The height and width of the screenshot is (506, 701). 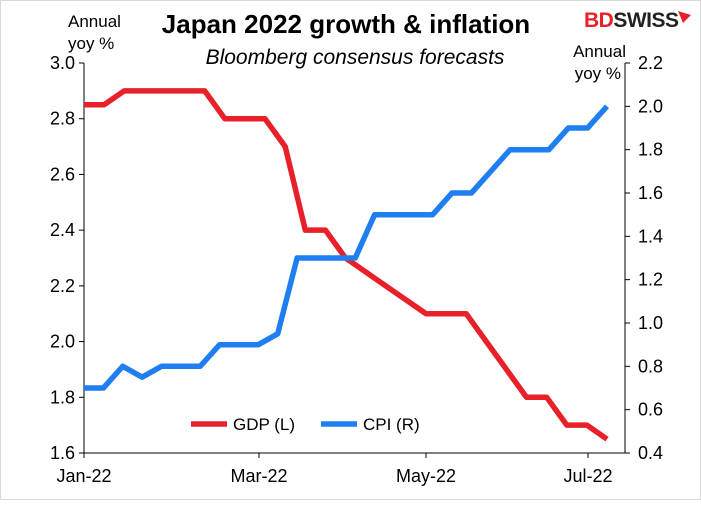 What do you see at coordinates (264, 424) in the screenshot?
I see `legend-label-gdp: GDP (L)` at bounding box center [264, 424].